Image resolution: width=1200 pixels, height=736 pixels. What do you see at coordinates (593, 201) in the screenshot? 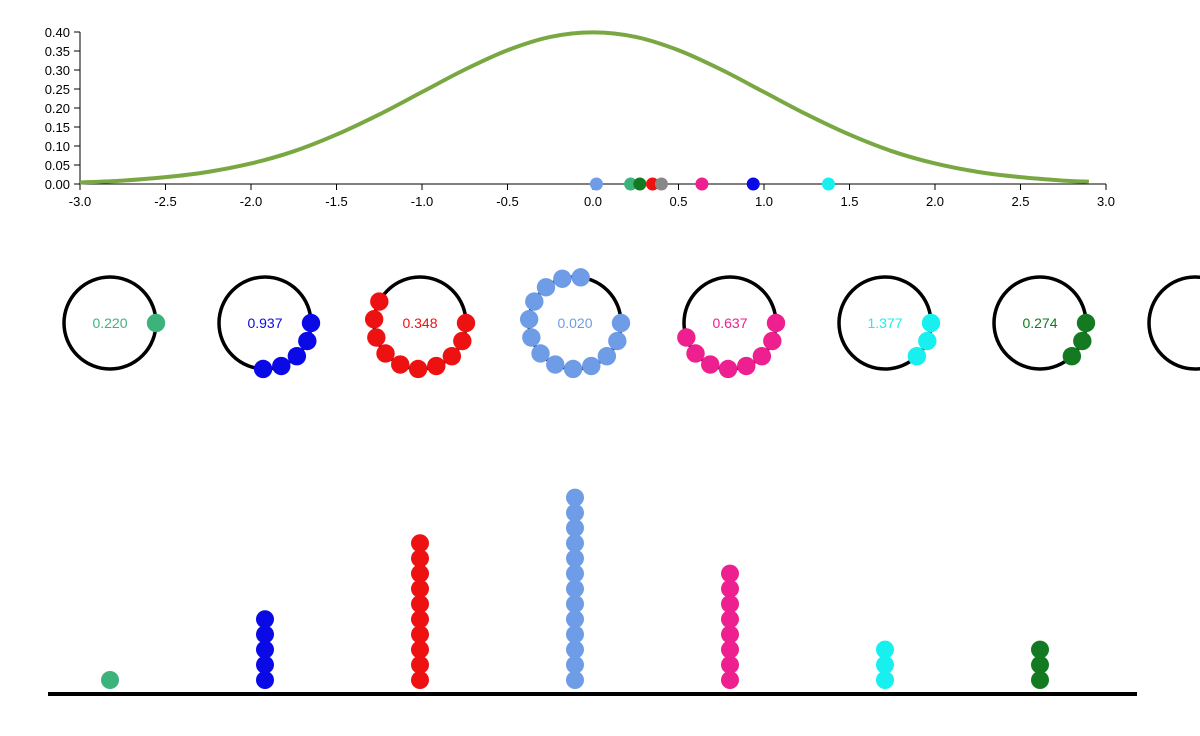
I see `x-tick-label: 0.0` at bounding box center [593, 201].